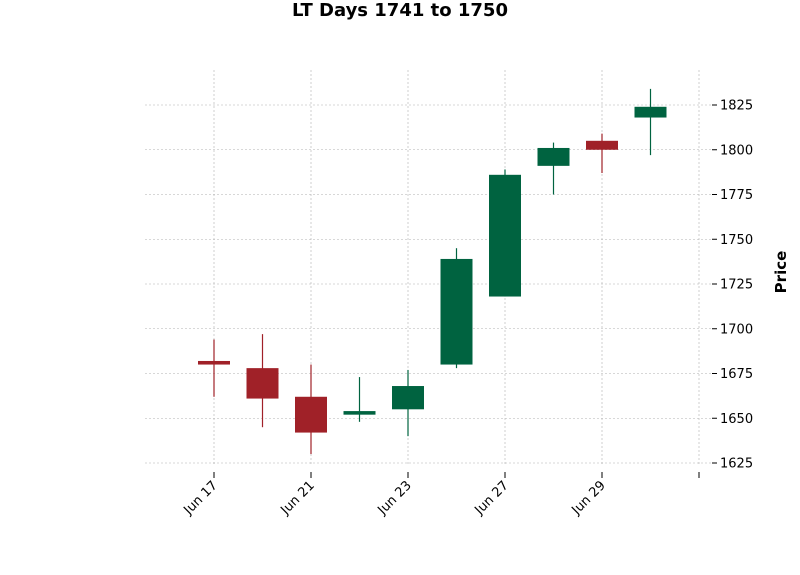 This screenshot has width=800, height=575. What do you see at coordinates (298, 498) in the screenshot?
I see `x-tick-label: Jun 21` at bounding box center [298, 498].